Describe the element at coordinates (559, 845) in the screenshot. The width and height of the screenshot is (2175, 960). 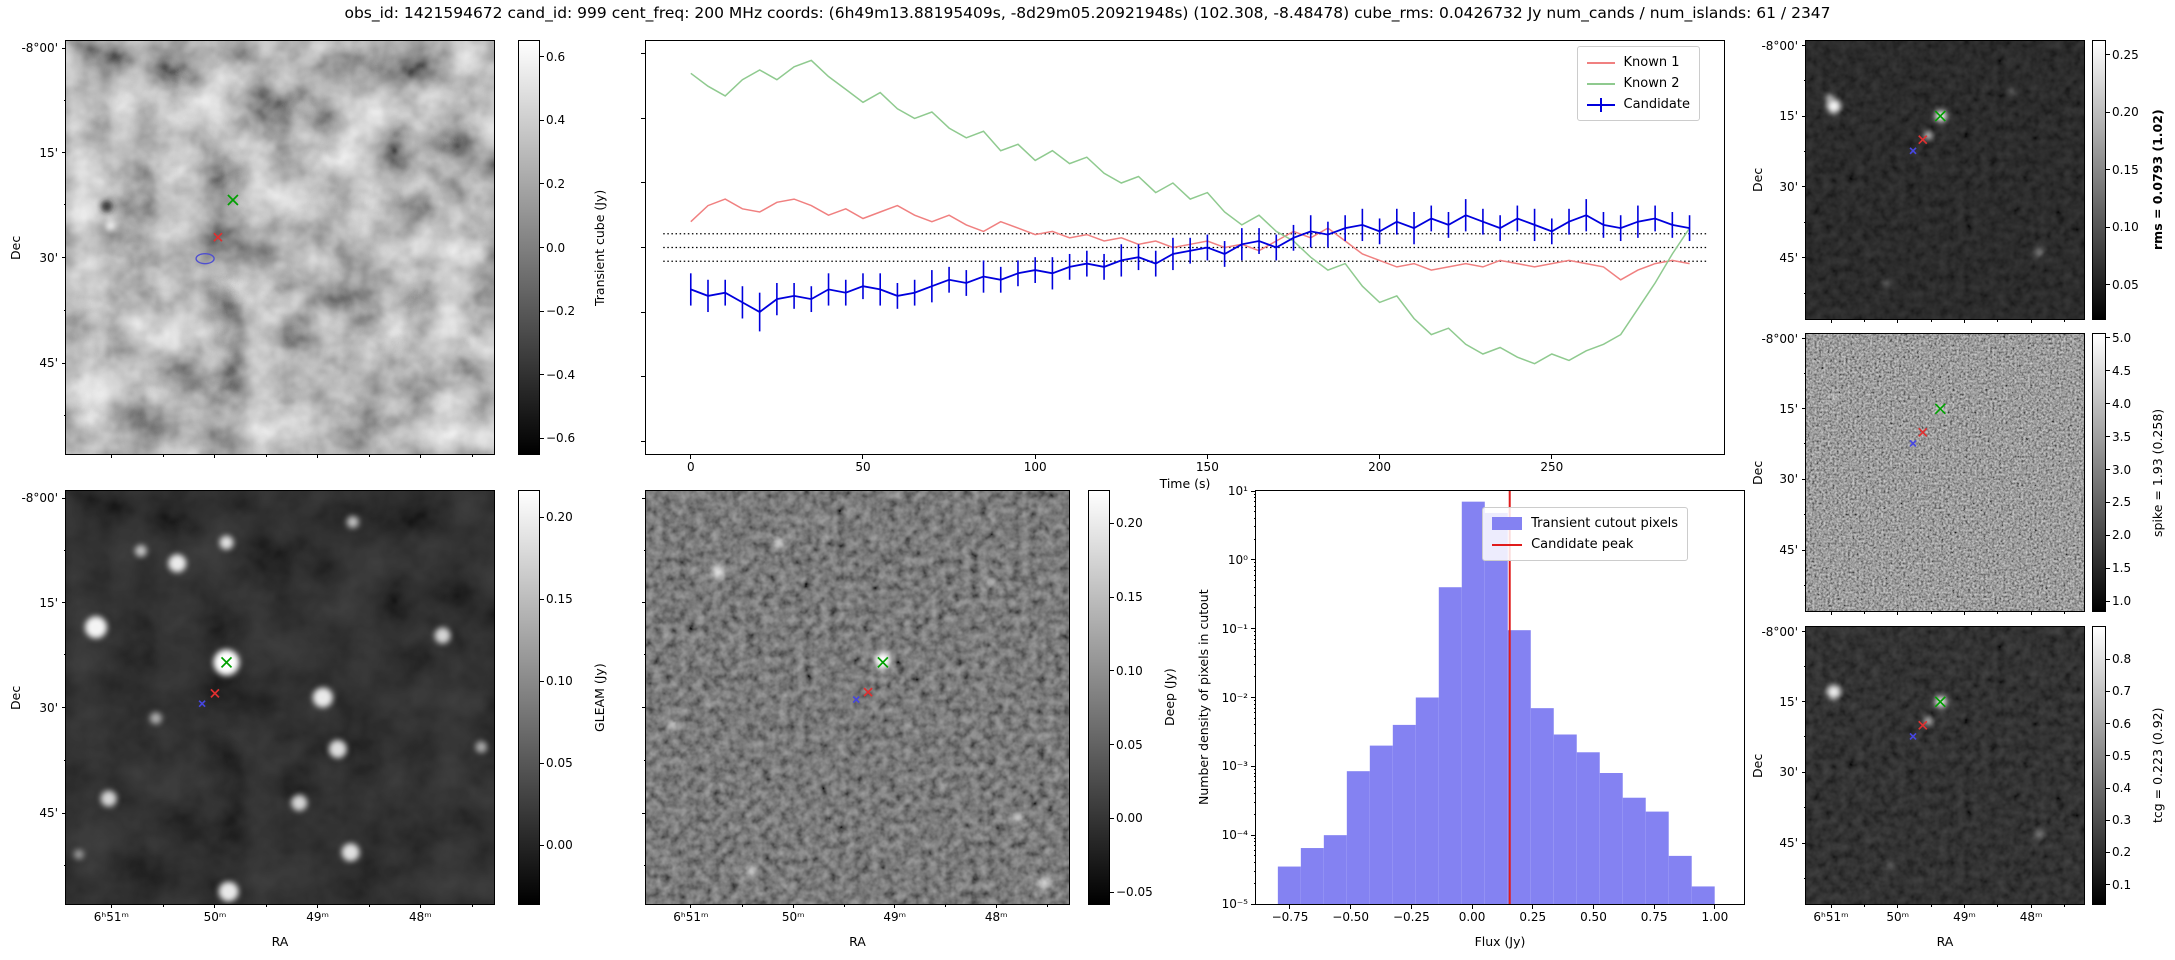
I see `tick-label: 0.00` at that location.